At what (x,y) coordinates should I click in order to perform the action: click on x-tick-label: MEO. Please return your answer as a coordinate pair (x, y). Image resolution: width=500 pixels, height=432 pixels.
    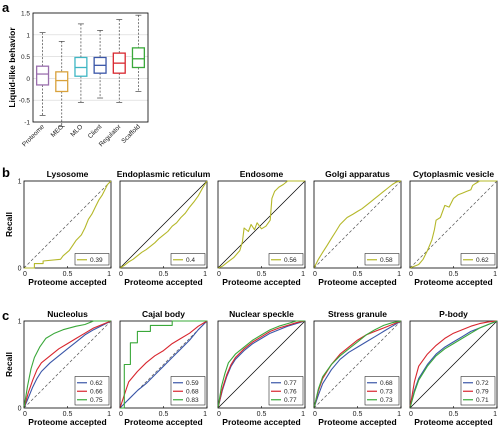
    Looking at the image, I should click on (57, 130).